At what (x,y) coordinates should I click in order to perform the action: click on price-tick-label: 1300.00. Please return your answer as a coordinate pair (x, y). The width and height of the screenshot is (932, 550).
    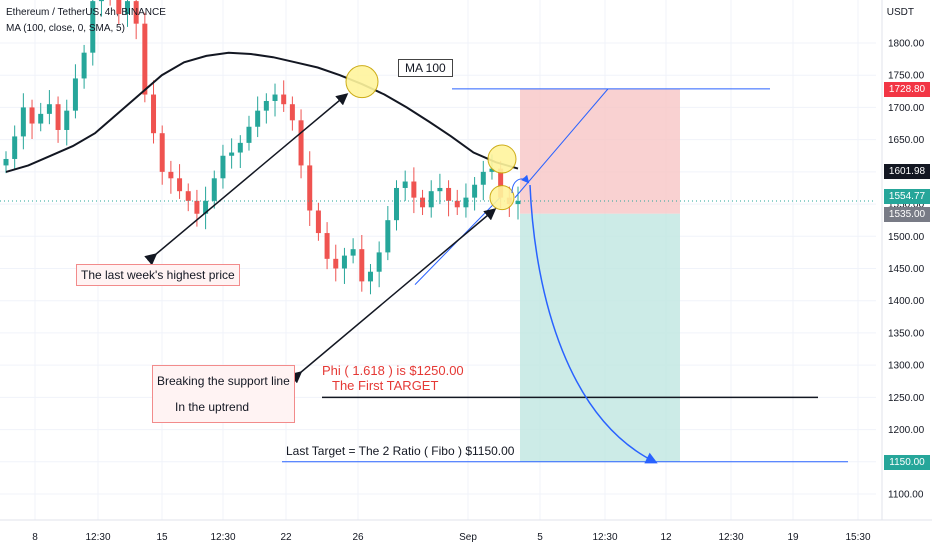
    Looking at the image, I should click on (906, 366).